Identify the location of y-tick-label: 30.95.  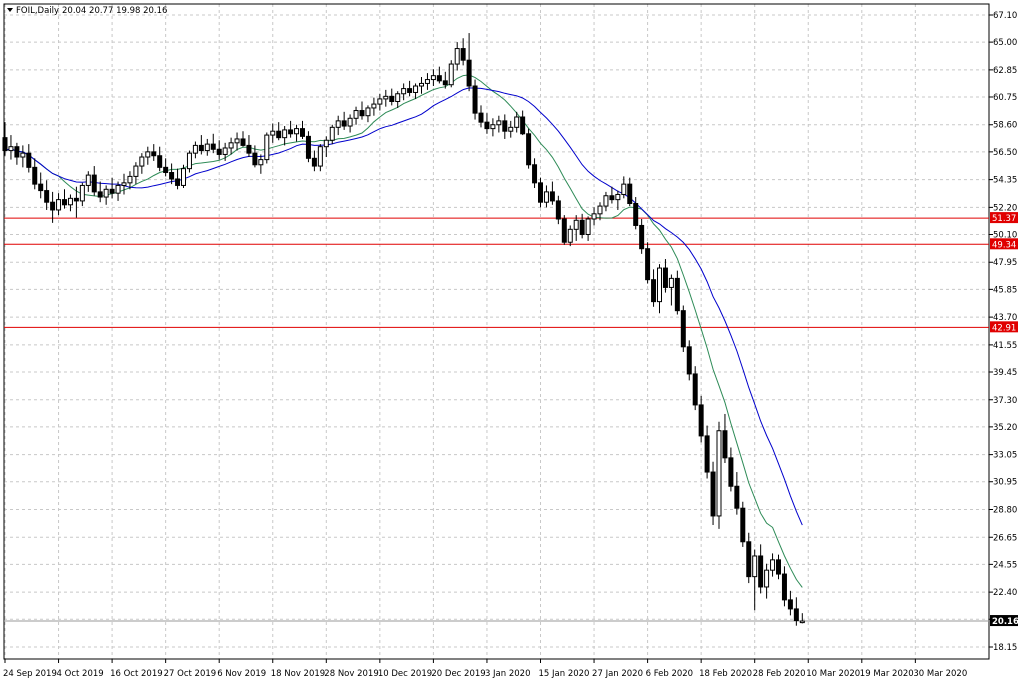
(1005, 483).